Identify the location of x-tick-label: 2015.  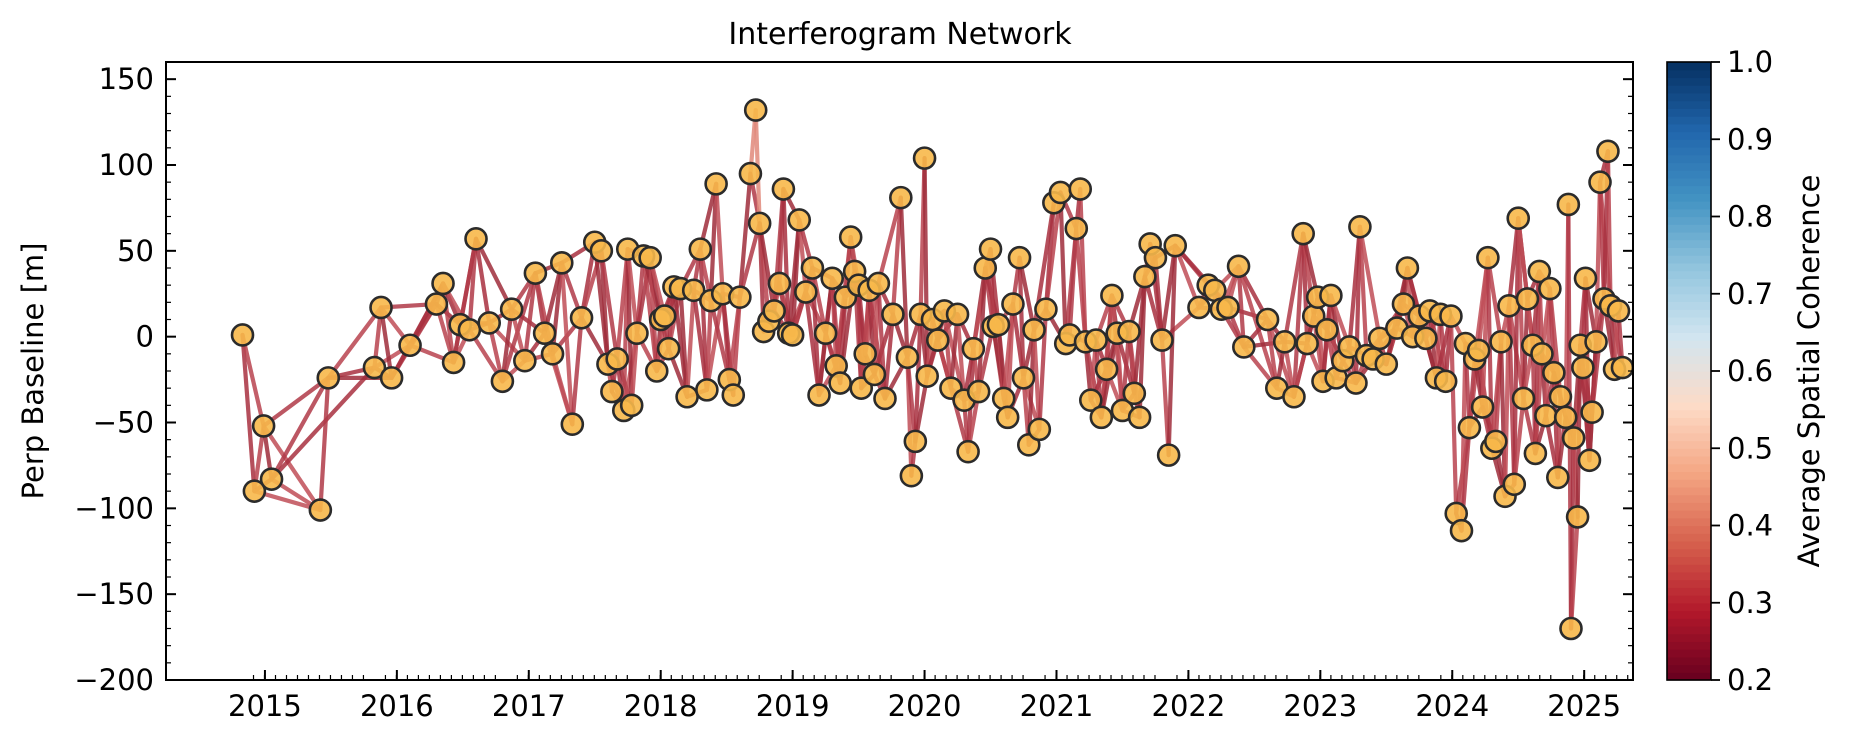
(265, 706).